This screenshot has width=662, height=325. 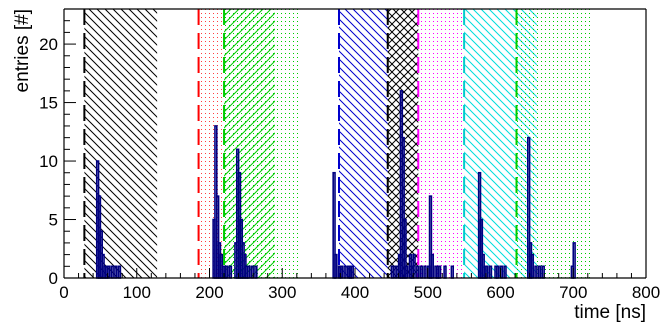 I want to click on y-tick-label: 0, so click(x=53, y=278).